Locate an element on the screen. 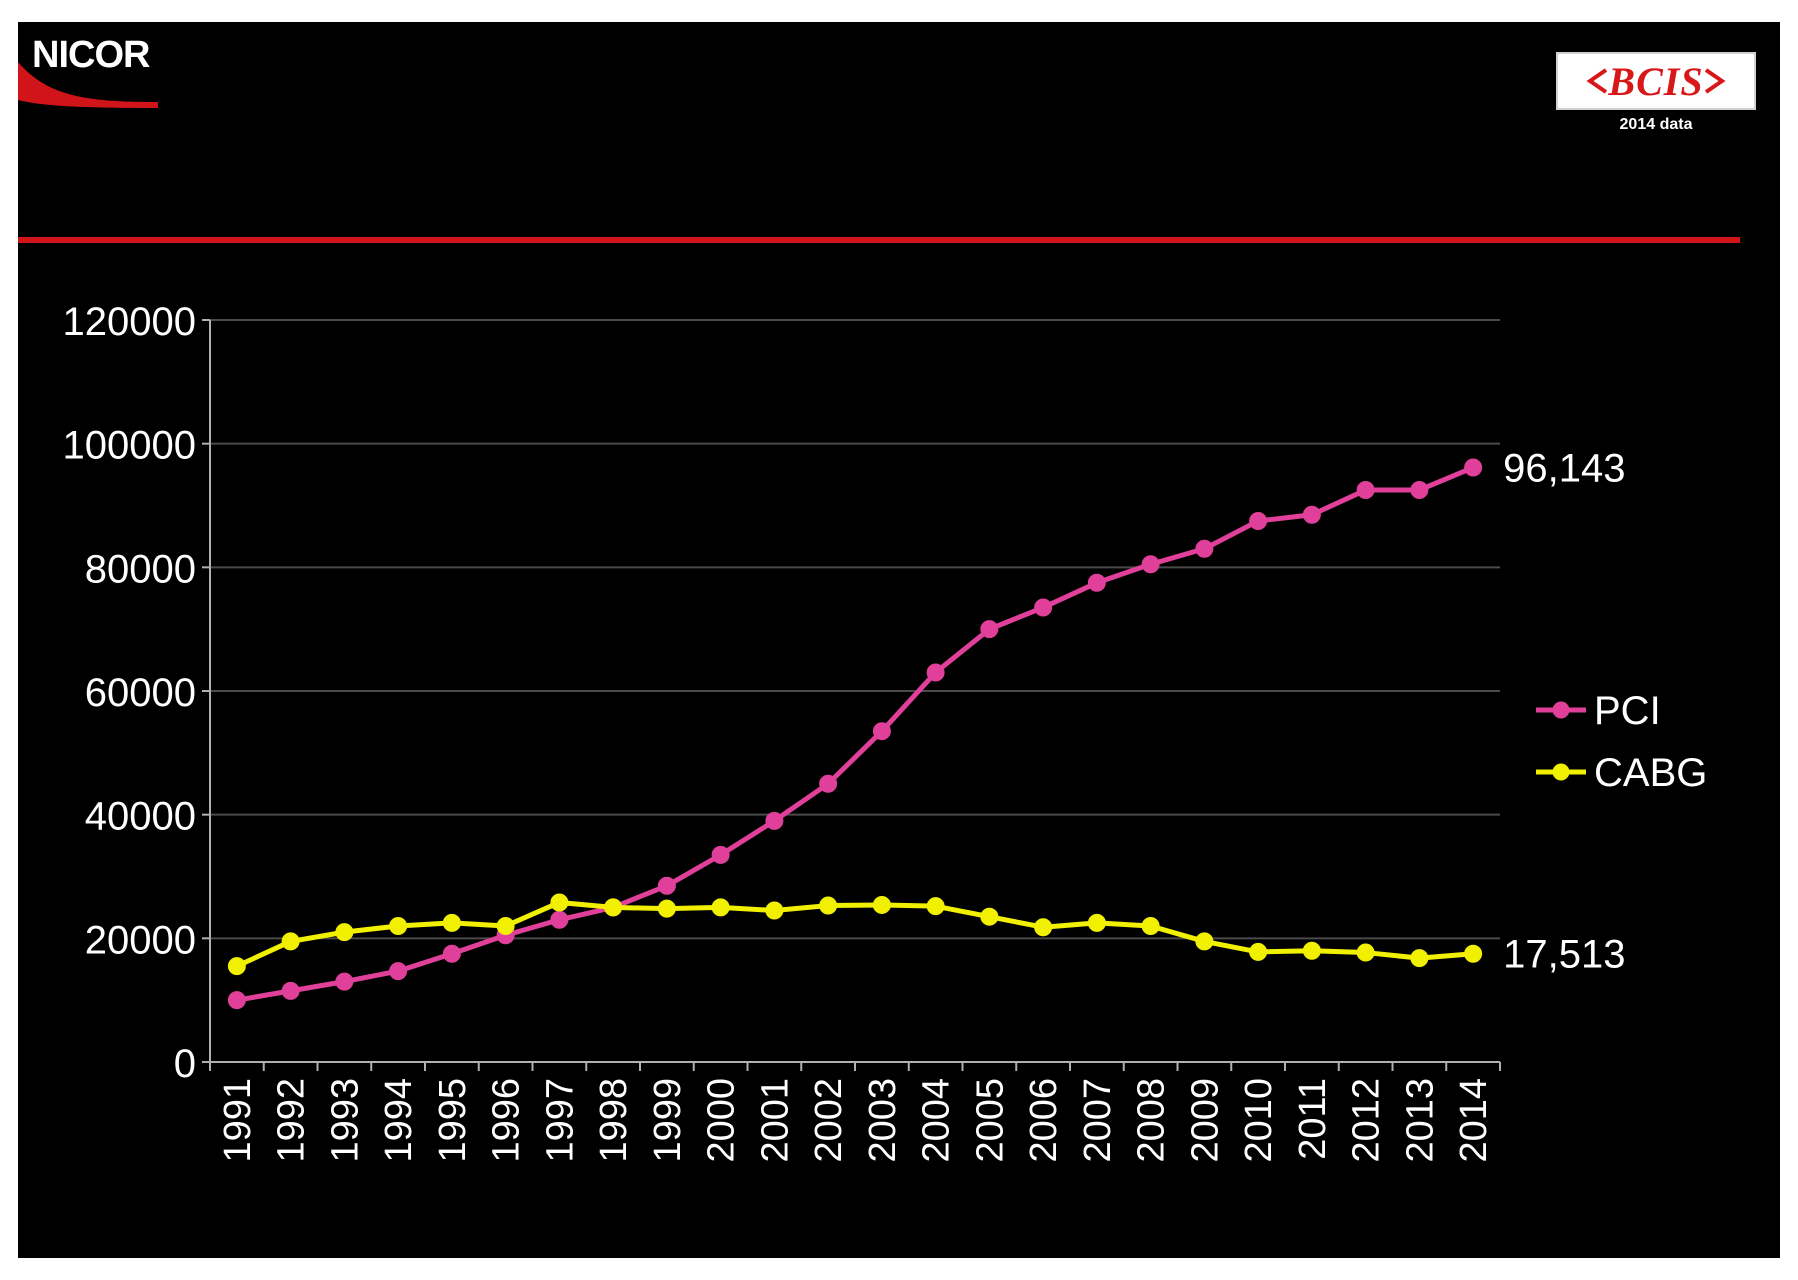 The height and width of the screenshot is (1280, 1798). x-tick-label: 2009 is located at coordinates (1205, 1120).